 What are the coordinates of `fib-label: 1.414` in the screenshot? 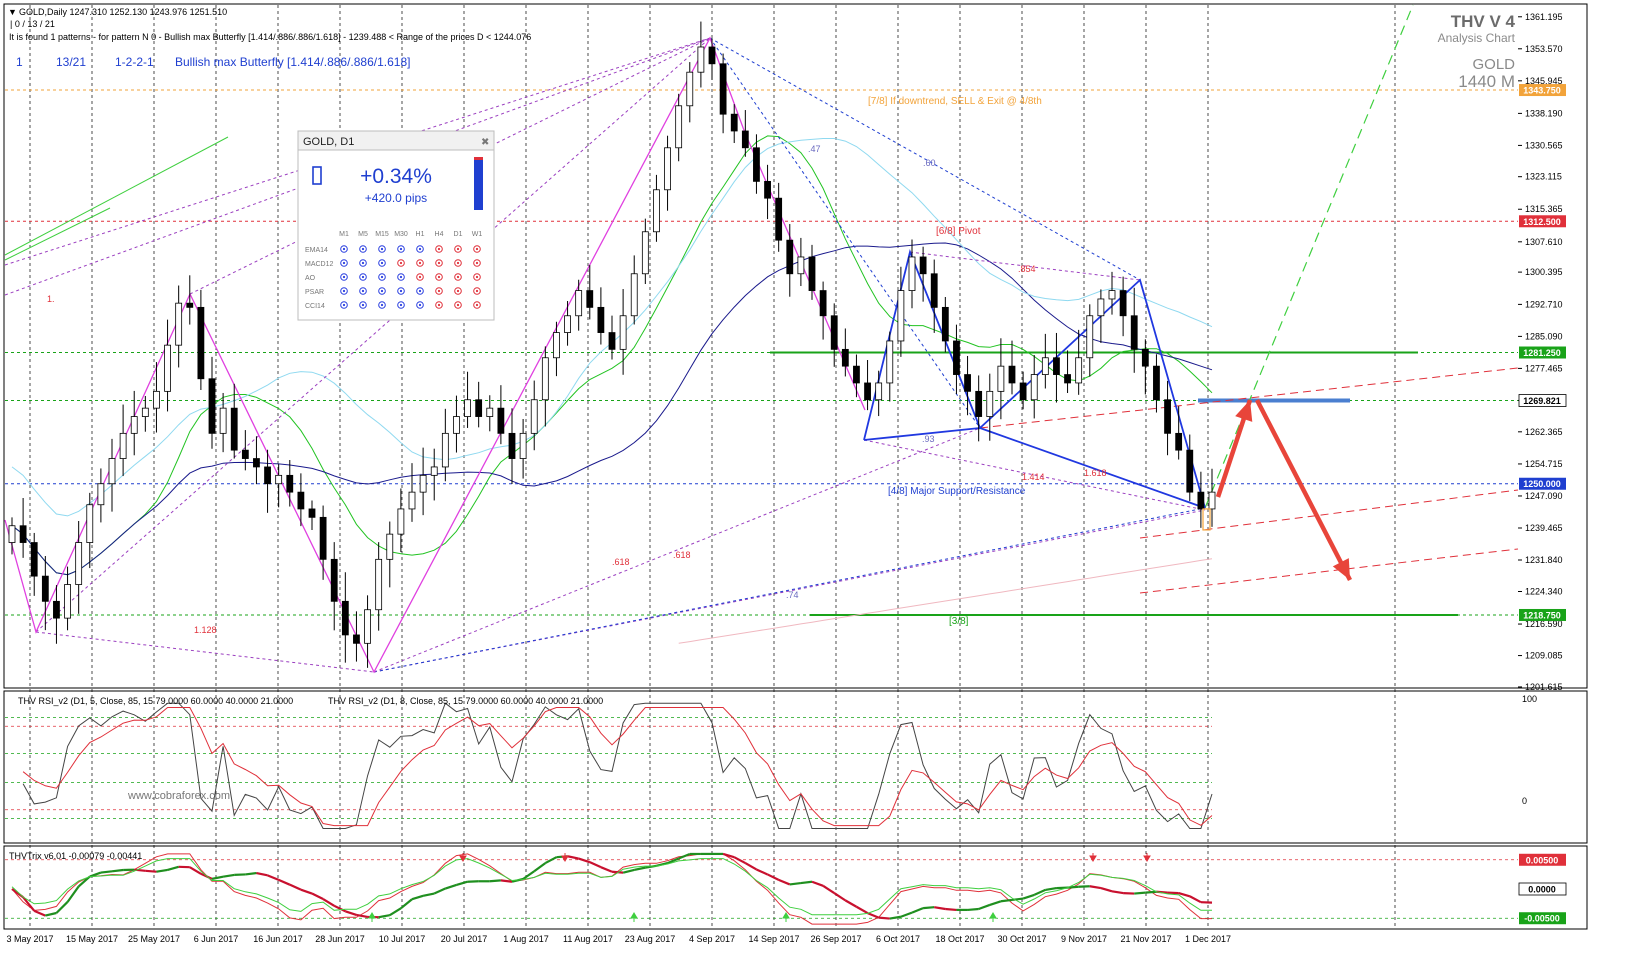 It's located at (1033, 477).